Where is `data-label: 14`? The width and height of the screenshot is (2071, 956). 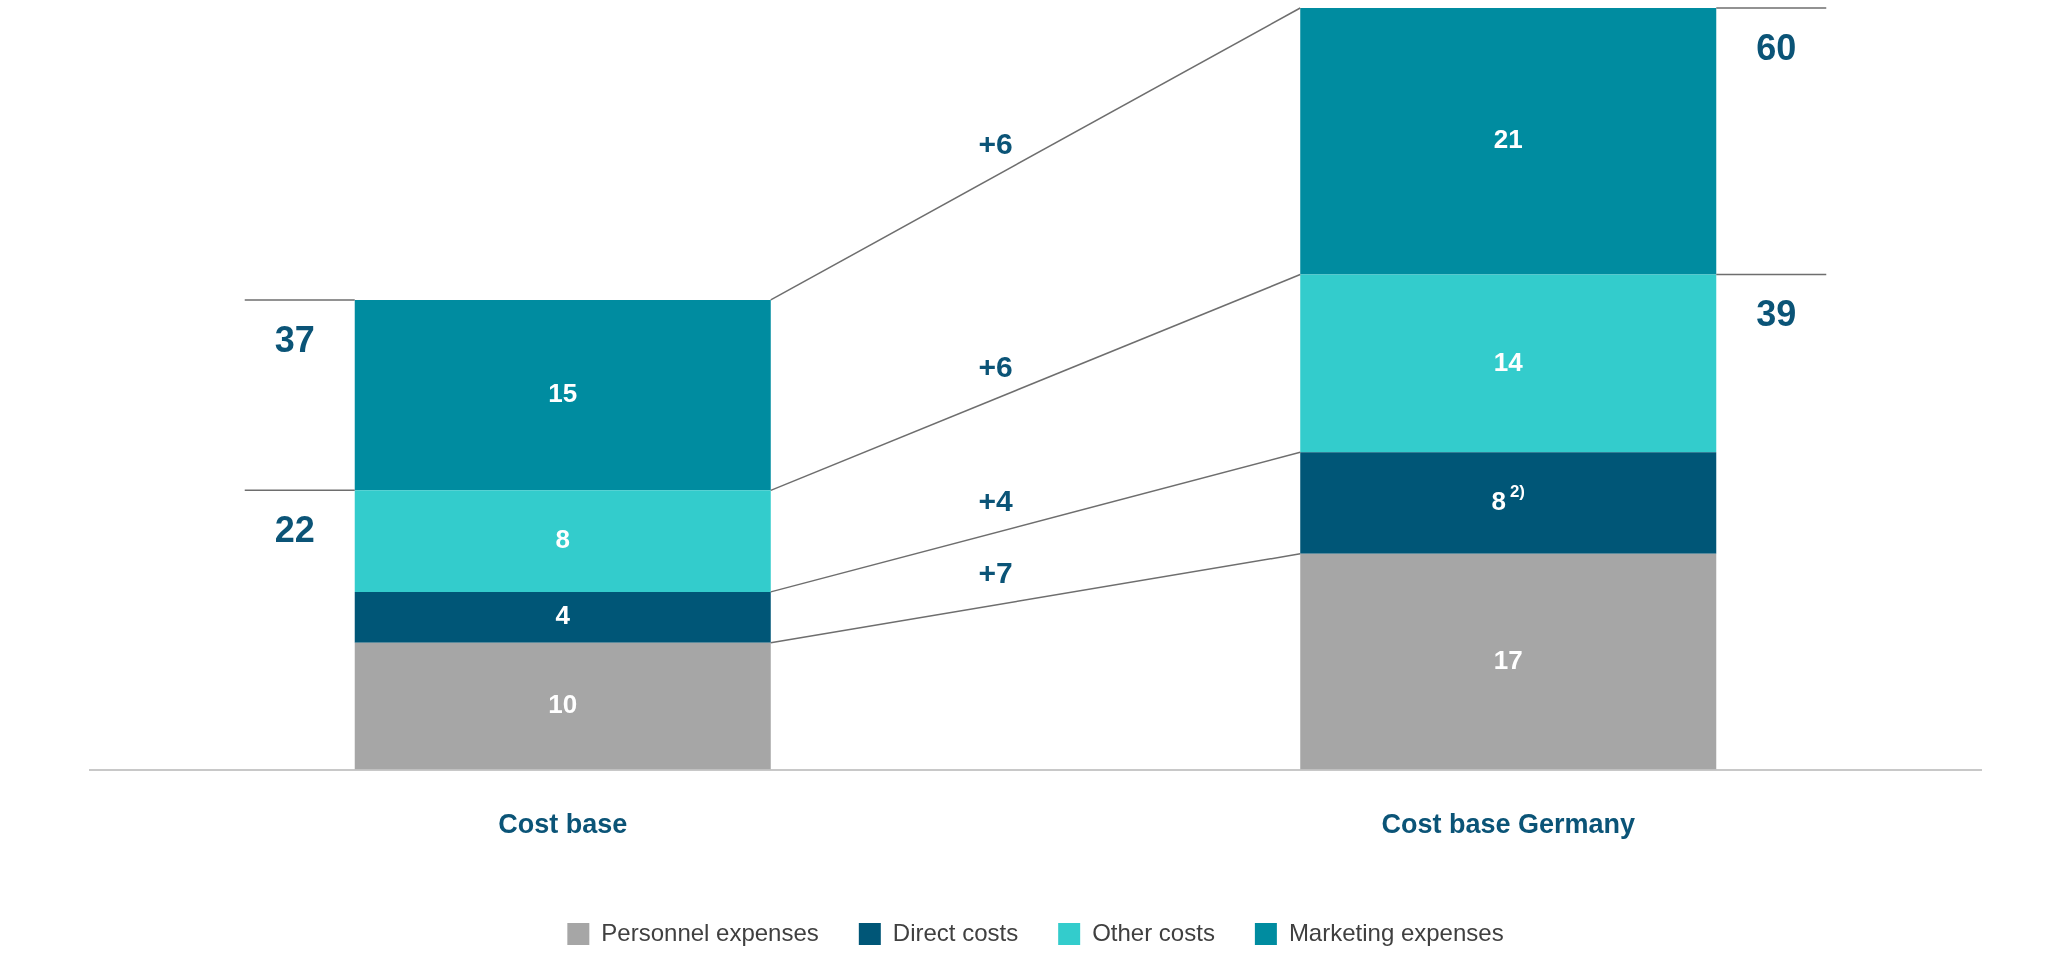
data-label: 14 is located at coordinates (1508, 361).